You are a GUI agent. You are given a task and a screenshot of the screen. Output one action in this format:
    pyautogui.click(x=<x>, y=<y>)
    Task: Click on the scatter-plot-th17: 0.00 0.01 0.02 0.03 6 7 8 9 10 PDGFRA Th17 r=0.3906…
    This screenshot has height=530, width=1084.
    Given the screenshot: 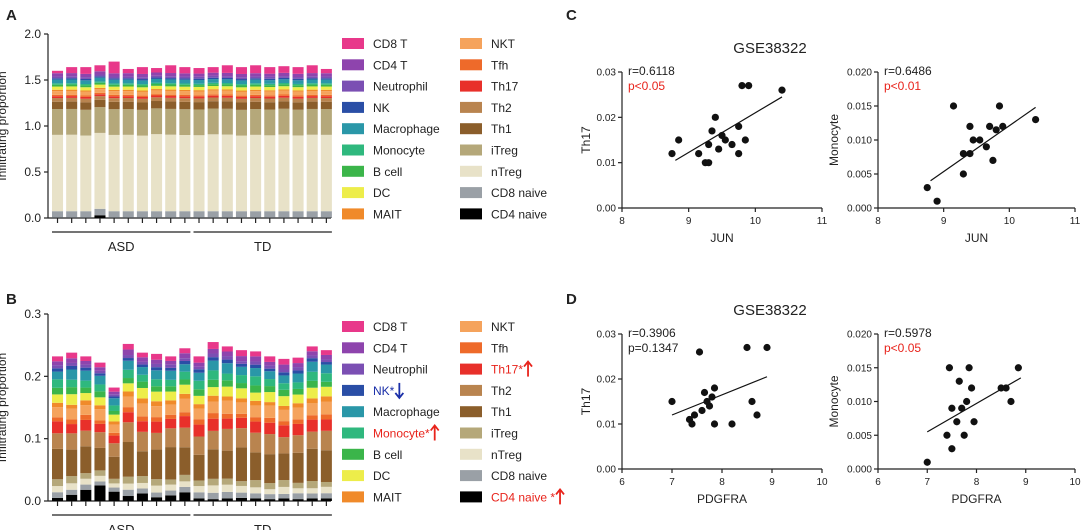 What is the action you would take?
    pyautogui.click(x=703, y=416)
    